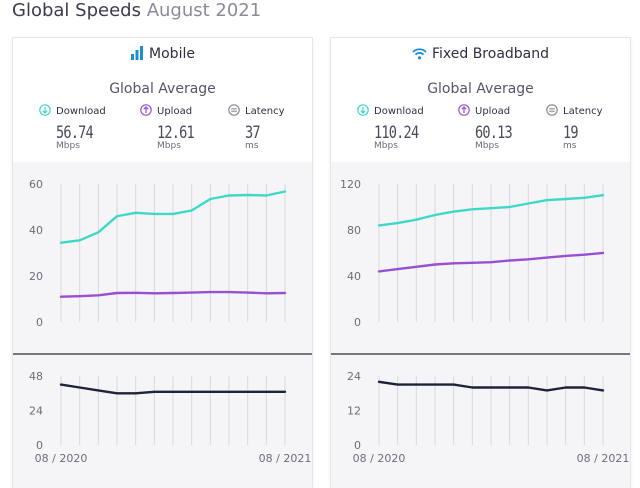 This screenshot has height=488, width=640. What do you see at coordinates (571, 133) in the screenshot?
I see `latency-value: 19` at bounding box center [571, 133].